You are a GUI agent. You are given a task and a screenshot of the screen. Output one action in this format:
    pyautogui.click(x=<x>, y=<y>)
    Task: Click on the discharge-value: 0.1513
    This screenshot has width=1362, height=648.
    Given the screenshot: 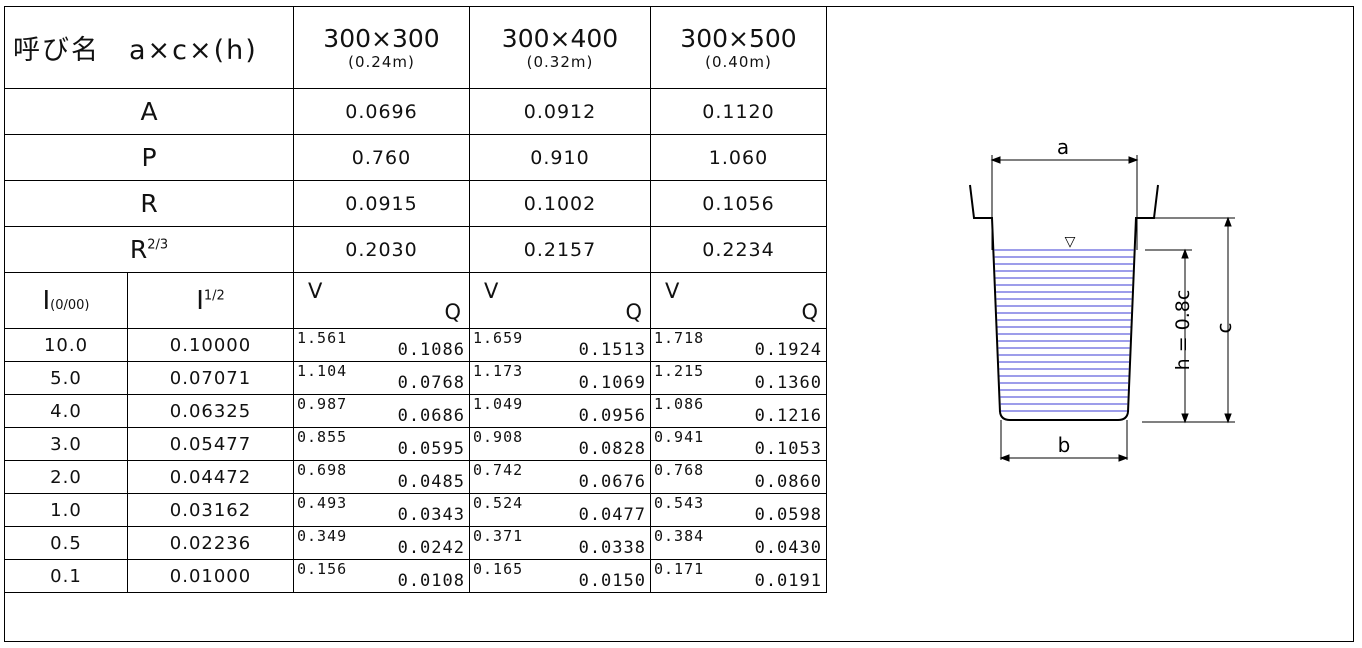 What is the action you would take?
    pyautogui.click(x=612, y=350)
    